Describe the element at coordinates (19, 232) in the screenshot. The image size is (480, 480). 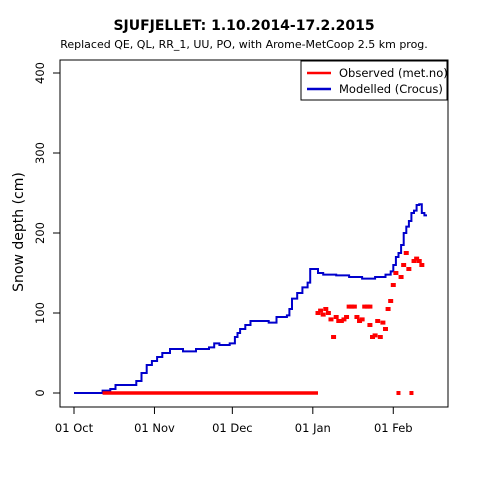
I see `y-axis-label: Snow depth (cm)` at that location.